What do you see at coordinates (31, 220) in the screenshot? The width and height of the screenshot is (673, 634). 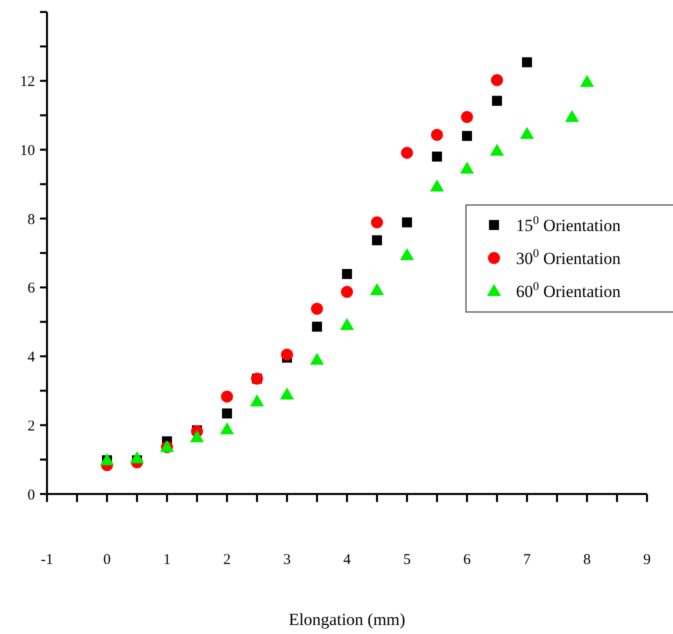 I see `y-tick-label: 8` at bounding box center [31, 220].